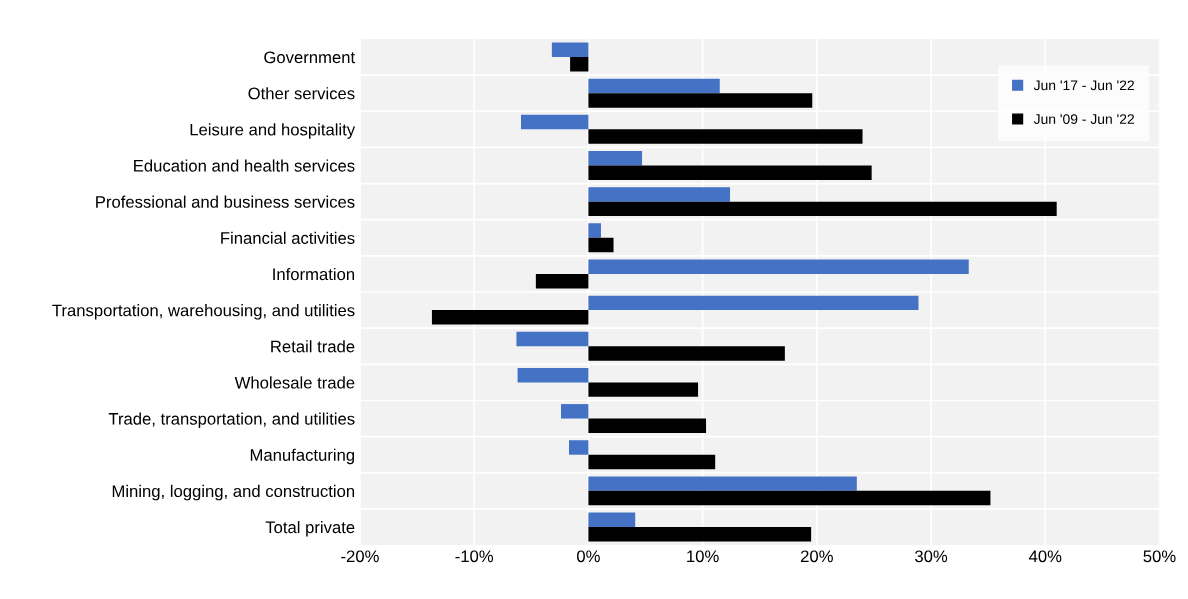 The height and width of the screenshot is (599, 1188). I want to click on y-tick-label: Government, so click(309, 57).